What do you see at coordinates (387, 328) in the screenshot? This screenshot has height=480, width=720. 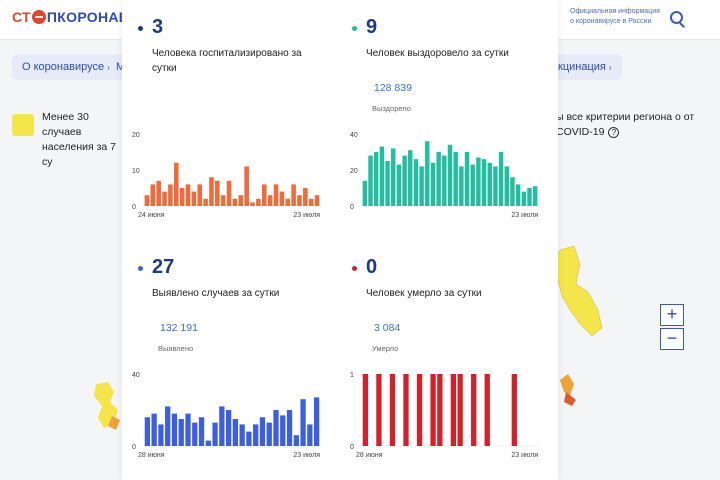 I see `deaths-total: 3 084` at bounding box center [387, 328].